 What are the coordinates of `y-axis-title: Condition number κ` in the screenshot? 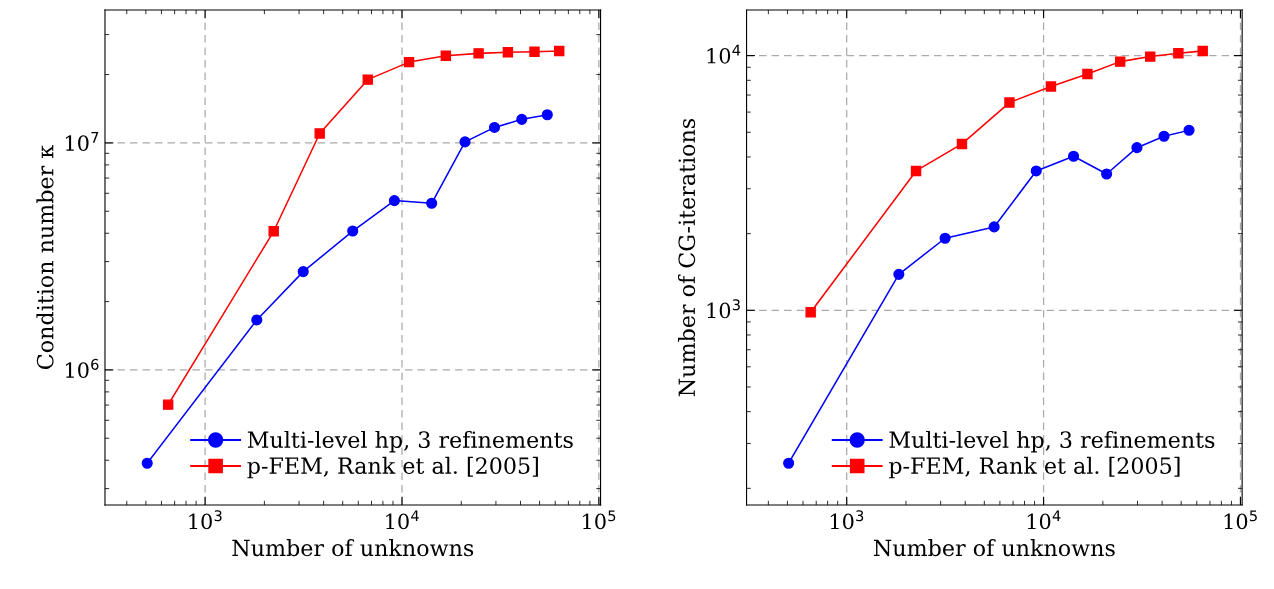 It's located at (45, 257).